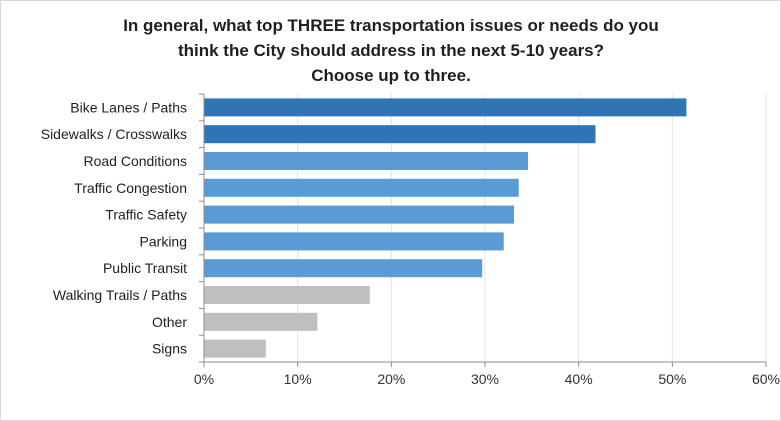  Describe the element at coordinates (579, 379) in the screenshot. I see `x-tick-label: 40%` at that location.